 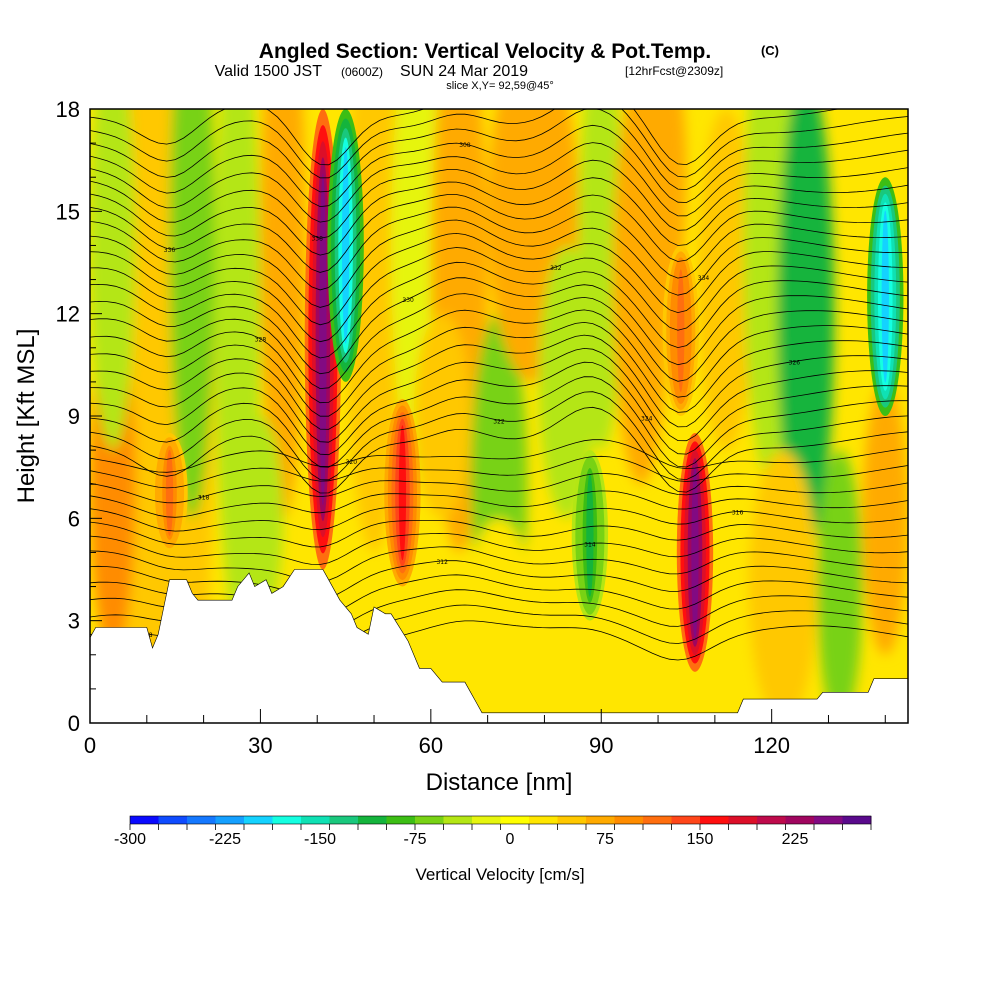 What do you see at coordinates (414, 839) in the screenshot?
I see `colorbar-tick-label: -75` at bounding box center [414, 839].